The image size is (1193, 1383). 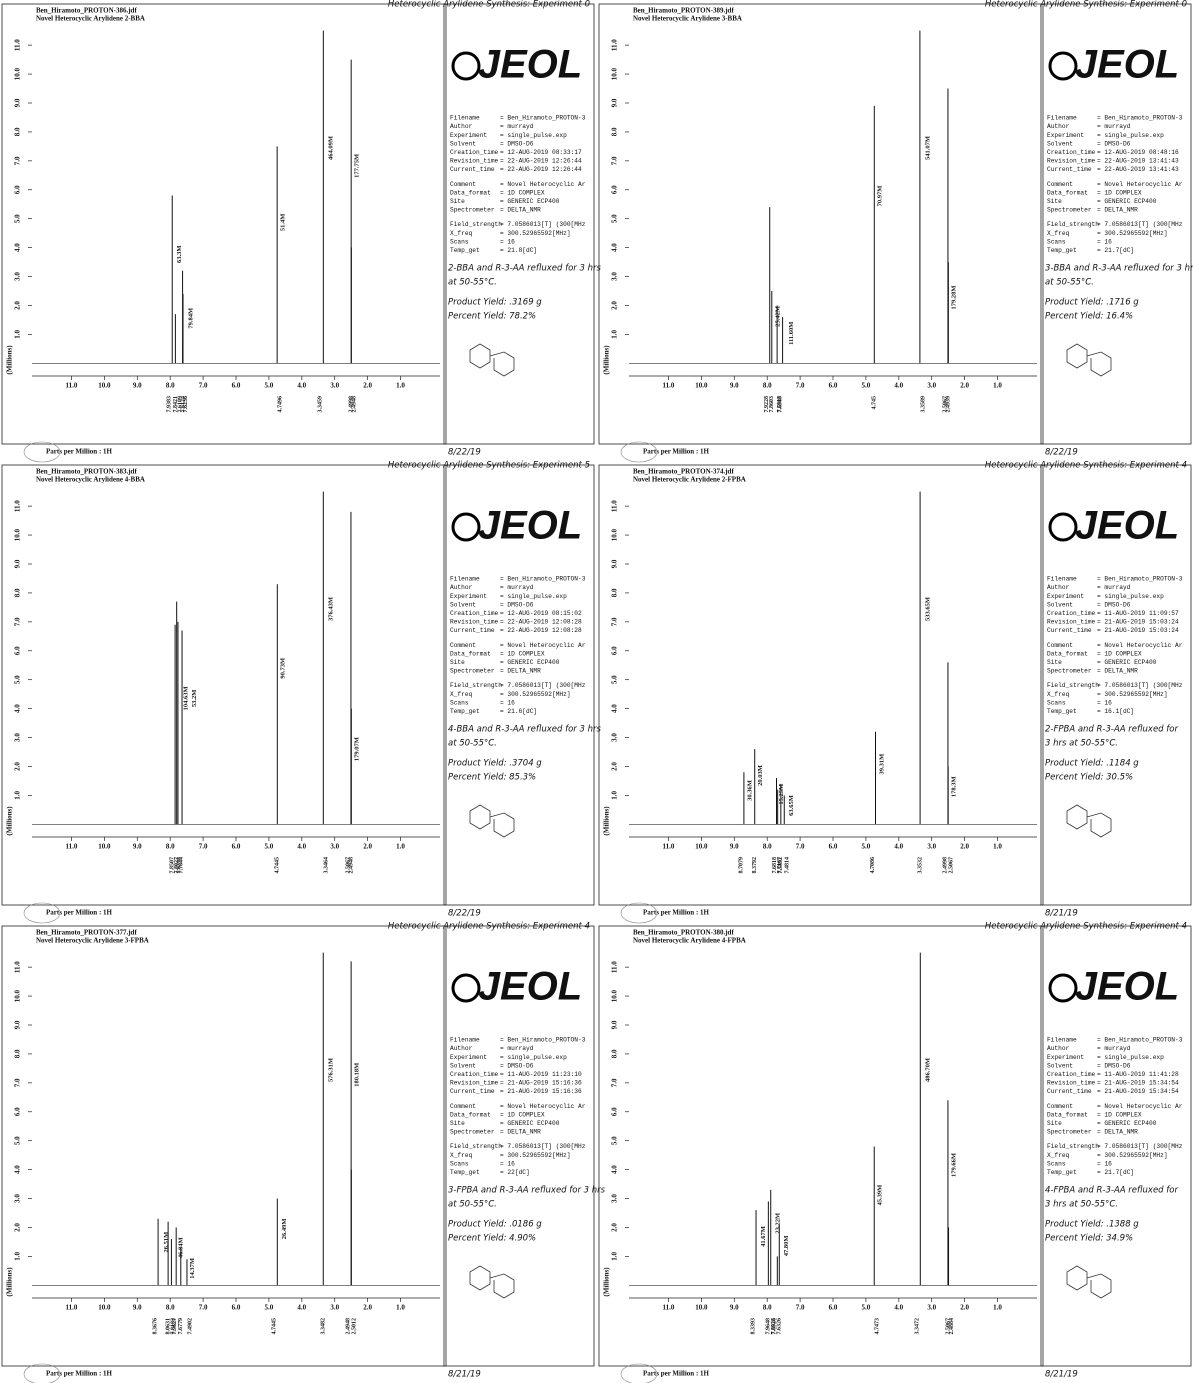 What do you see at coordinates (495, 1225) in the screenshot?
I see `handwritten-note: Product Yield: .0186 g` at bounding box center [495, 1225].